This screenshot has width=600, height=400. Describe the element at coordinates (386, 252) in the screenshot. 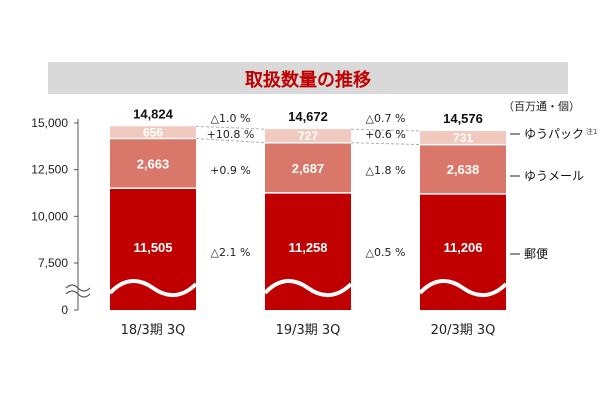

I see `yubin-change-label: △0.5 %` at that location.